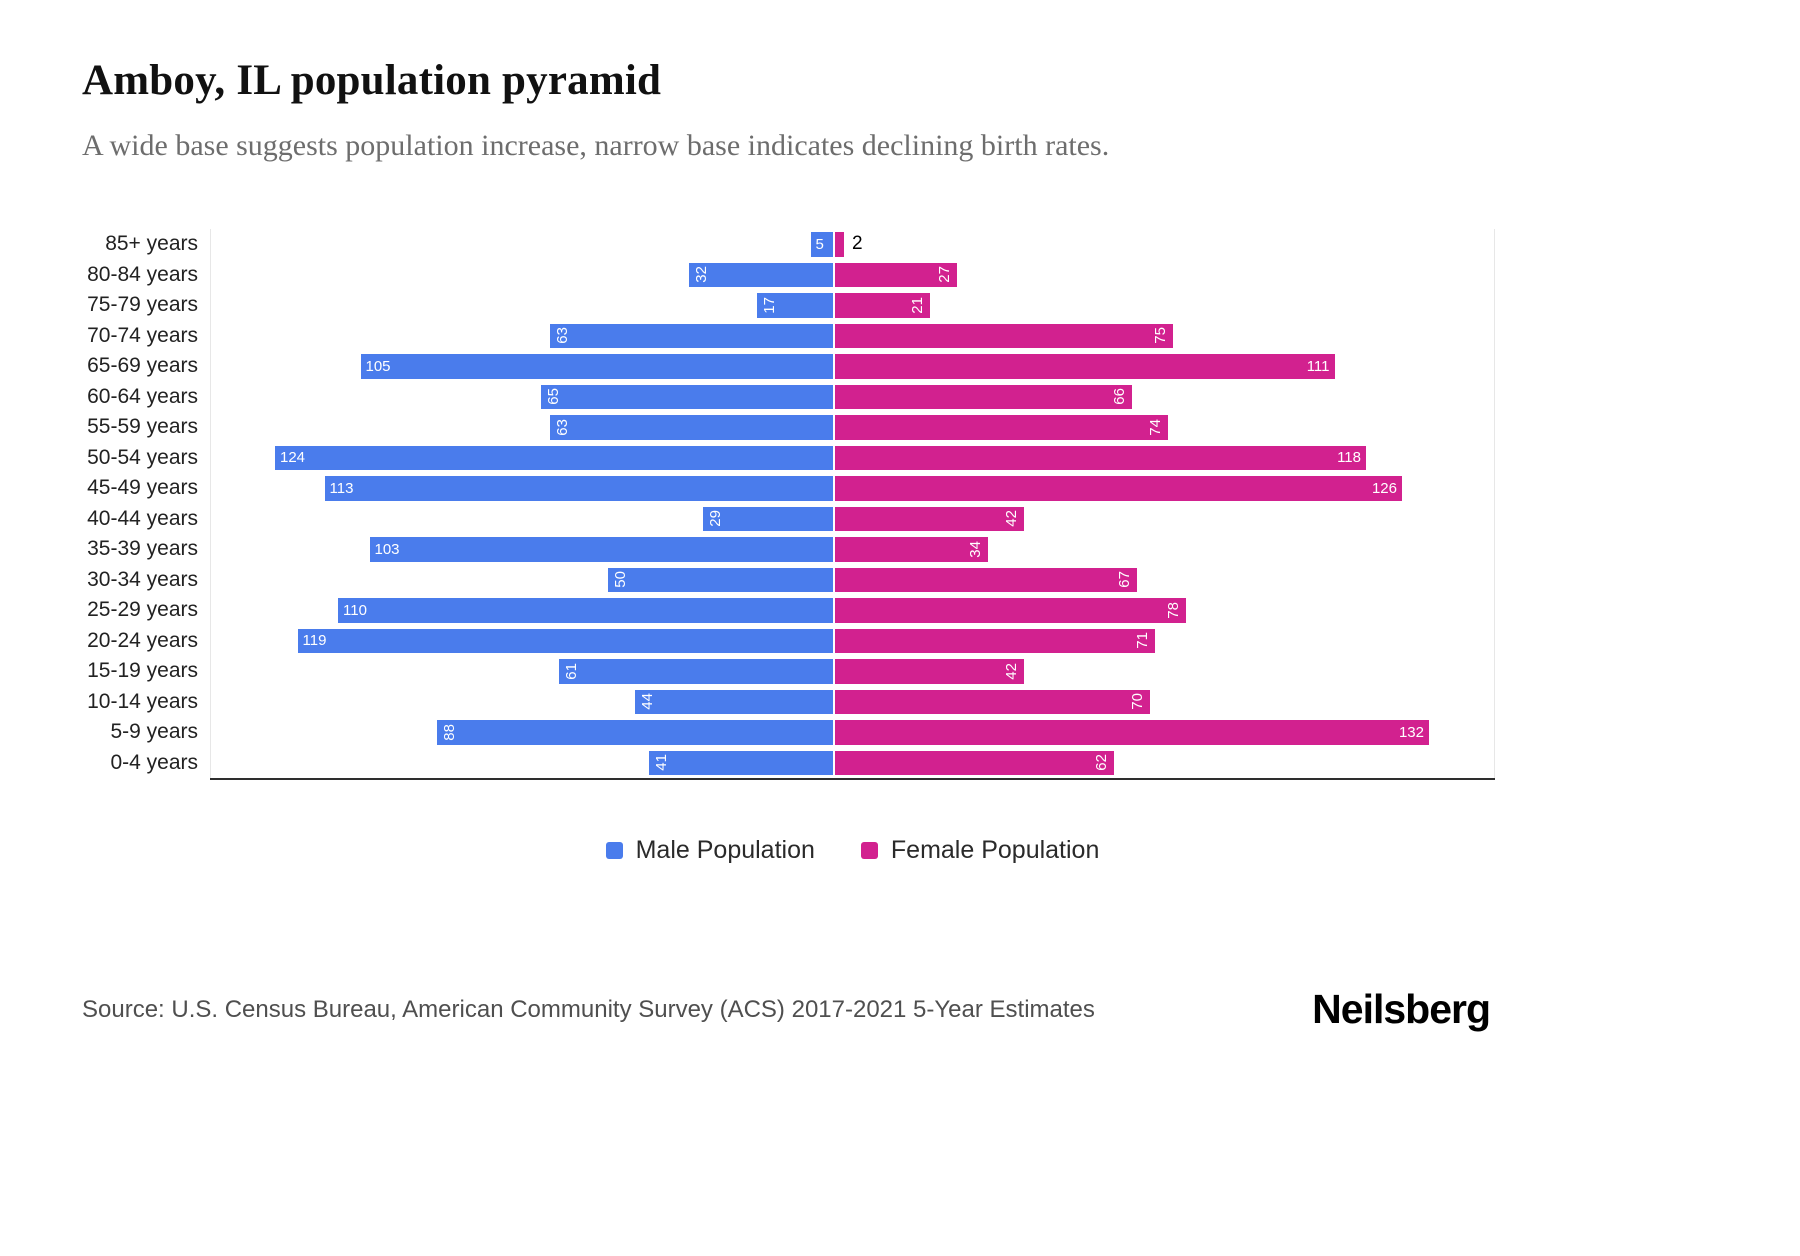 The image size is (1800, 1256). Describe the element at coordinates (661, 763) in the screenshot. I see `bar-value-label: 41` at that location.